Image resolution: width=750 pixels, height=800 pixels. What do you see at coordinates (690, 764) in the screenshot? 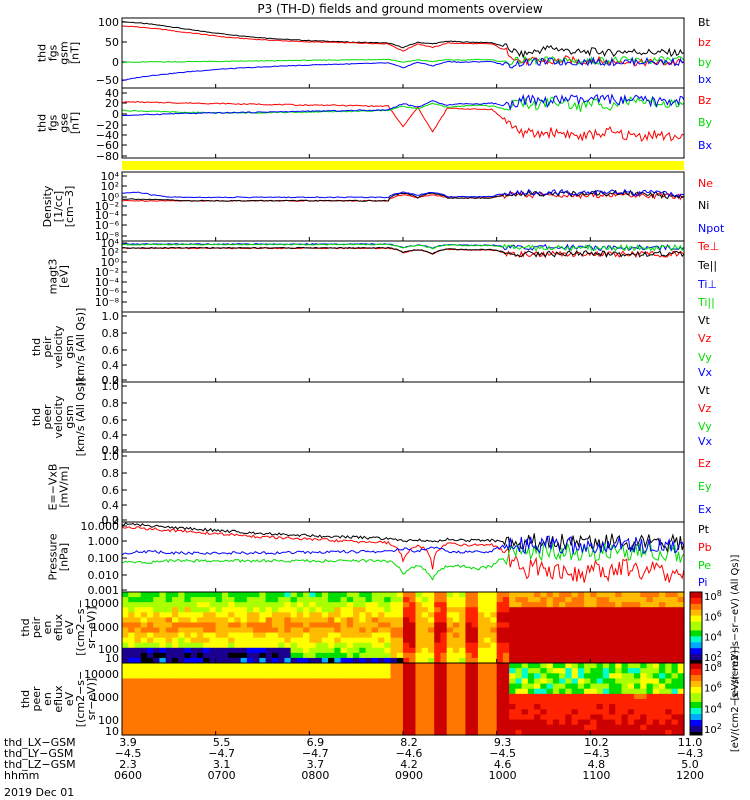
I see `xaxis-value: 5.0` at bounding box center [690, 764].